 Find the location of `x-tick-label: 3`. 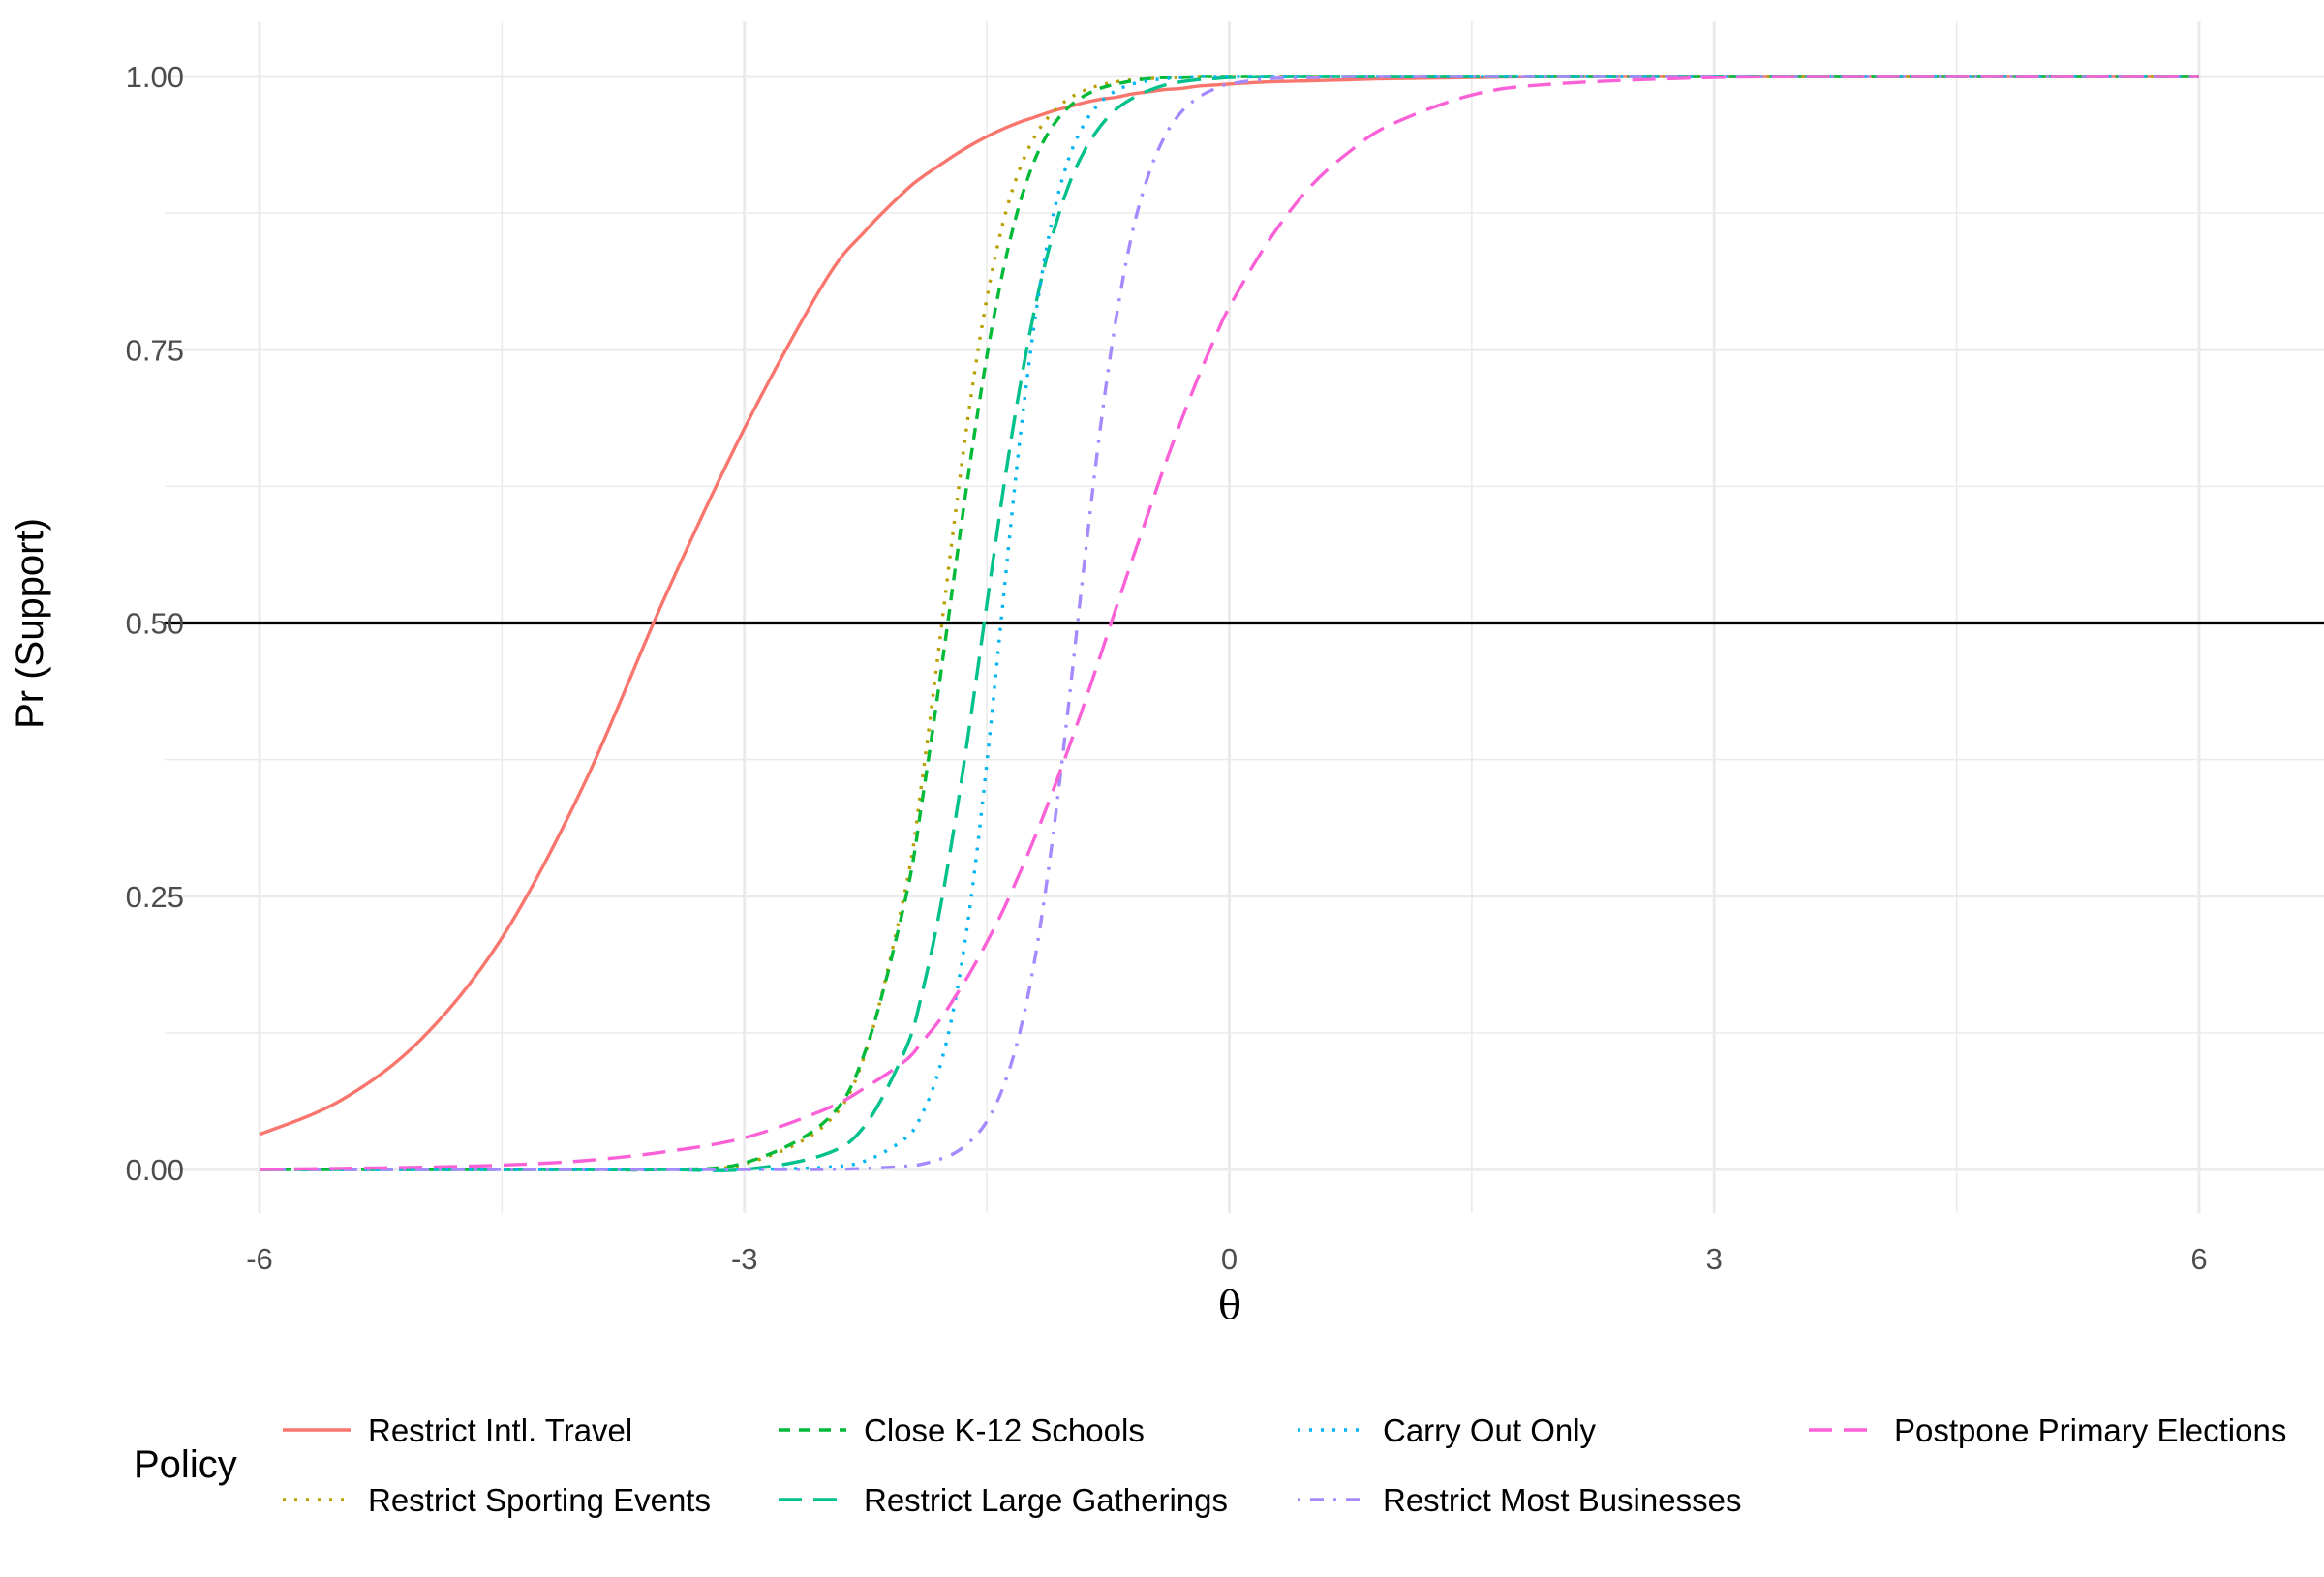

x-tick-label: 3 is located at coordinates (1715, 1259).